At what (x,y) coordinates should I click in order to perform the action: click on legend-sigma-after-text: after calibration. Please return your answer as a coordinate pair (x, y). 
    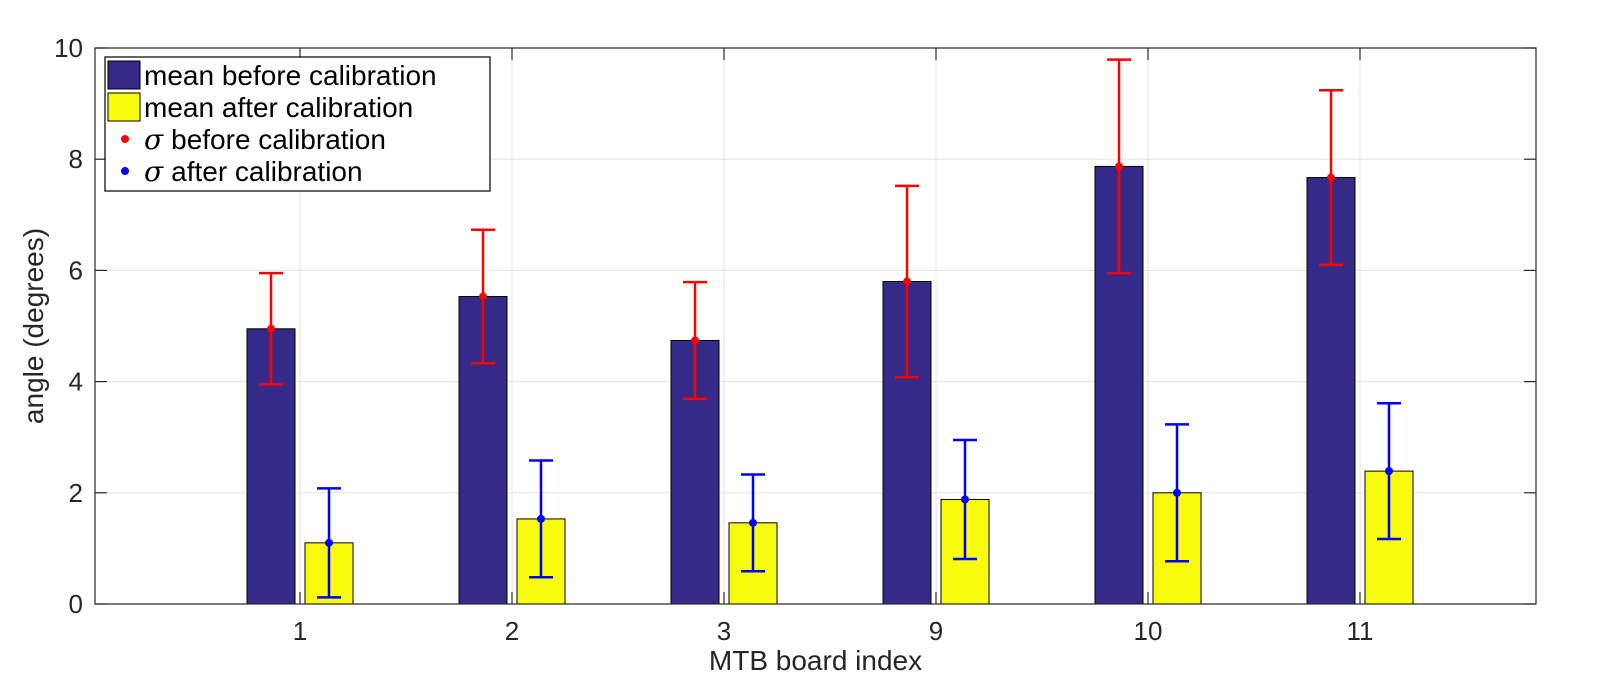
    Looking at the image, I should click on (266, 171).